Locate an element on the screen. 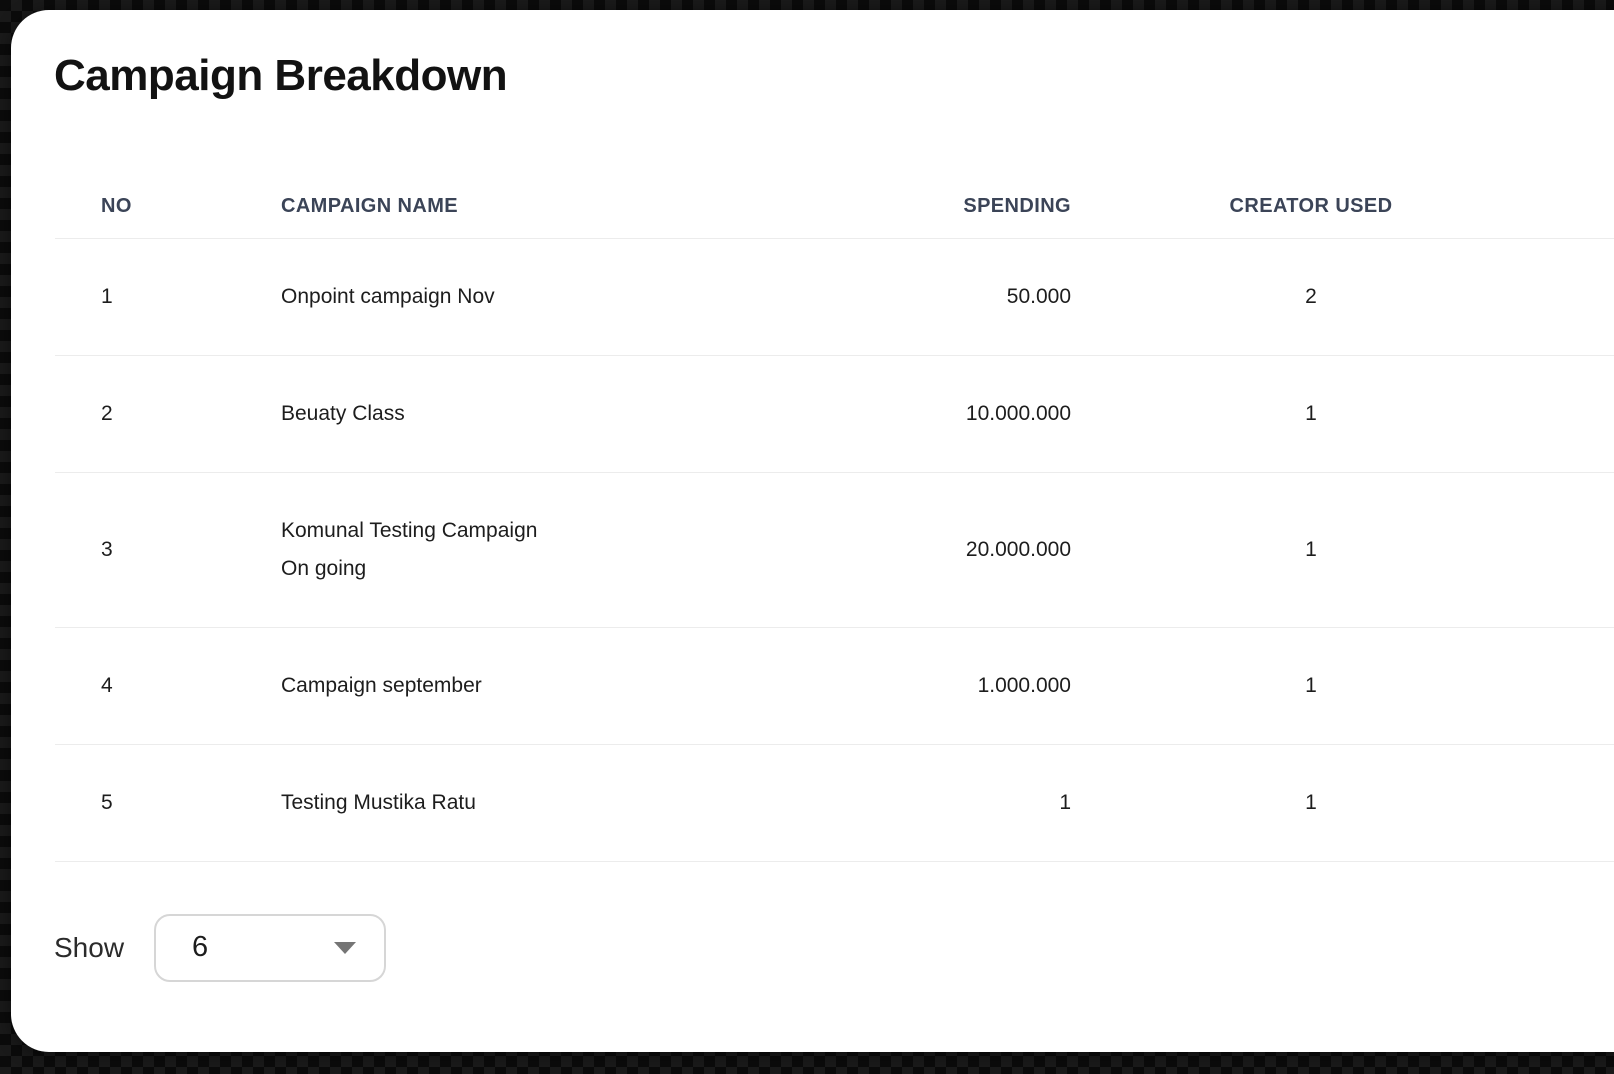 The image size is (1614, 1074). cell-spending: 1 is located at coordinates (1065, 802).